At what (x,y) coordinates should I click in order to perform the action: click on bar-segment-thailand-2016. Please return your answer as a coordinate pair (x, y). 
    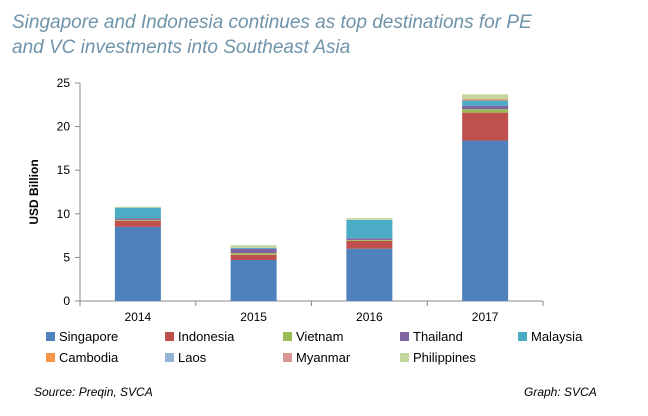
    Looking at the image, I should click on (369, 239).